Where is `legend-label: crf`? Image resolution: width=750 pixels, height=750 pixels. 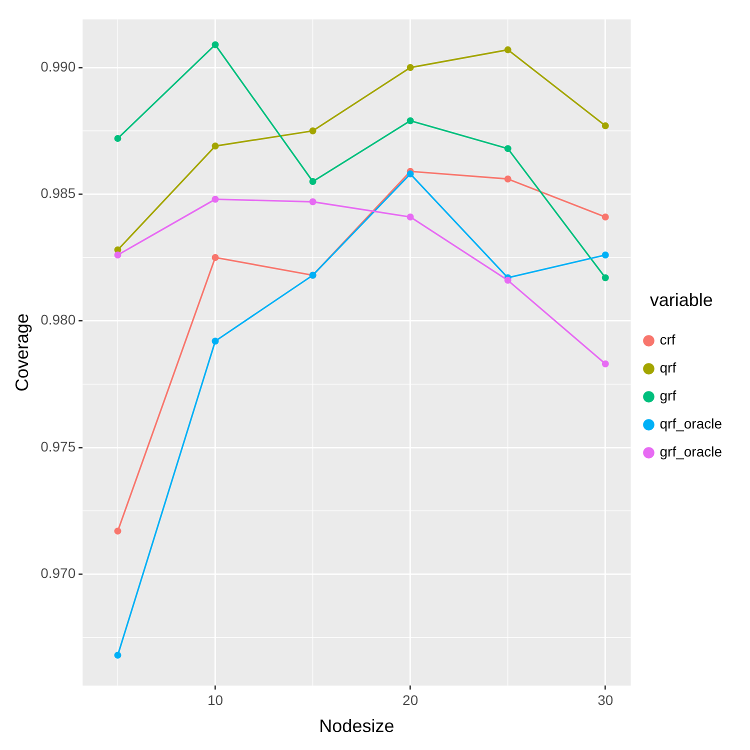 legend-label: crf is located at coordinates (668, 340).